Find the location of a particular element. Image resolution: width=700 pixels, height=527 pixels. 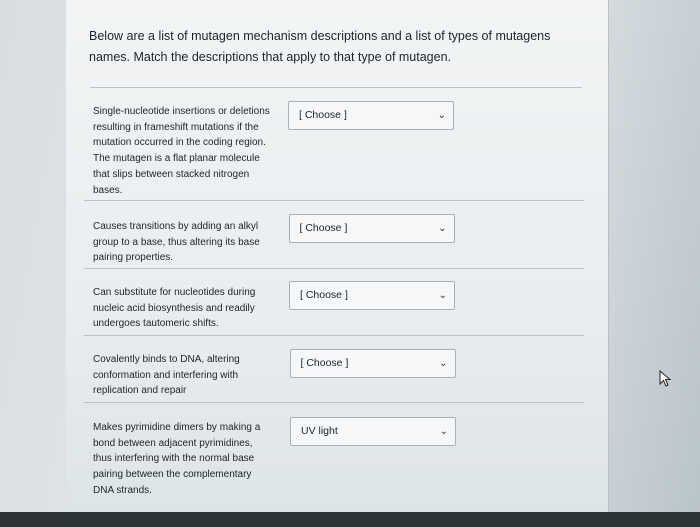

description-line: conformation and interfering with is located at coordinates (166, 375).